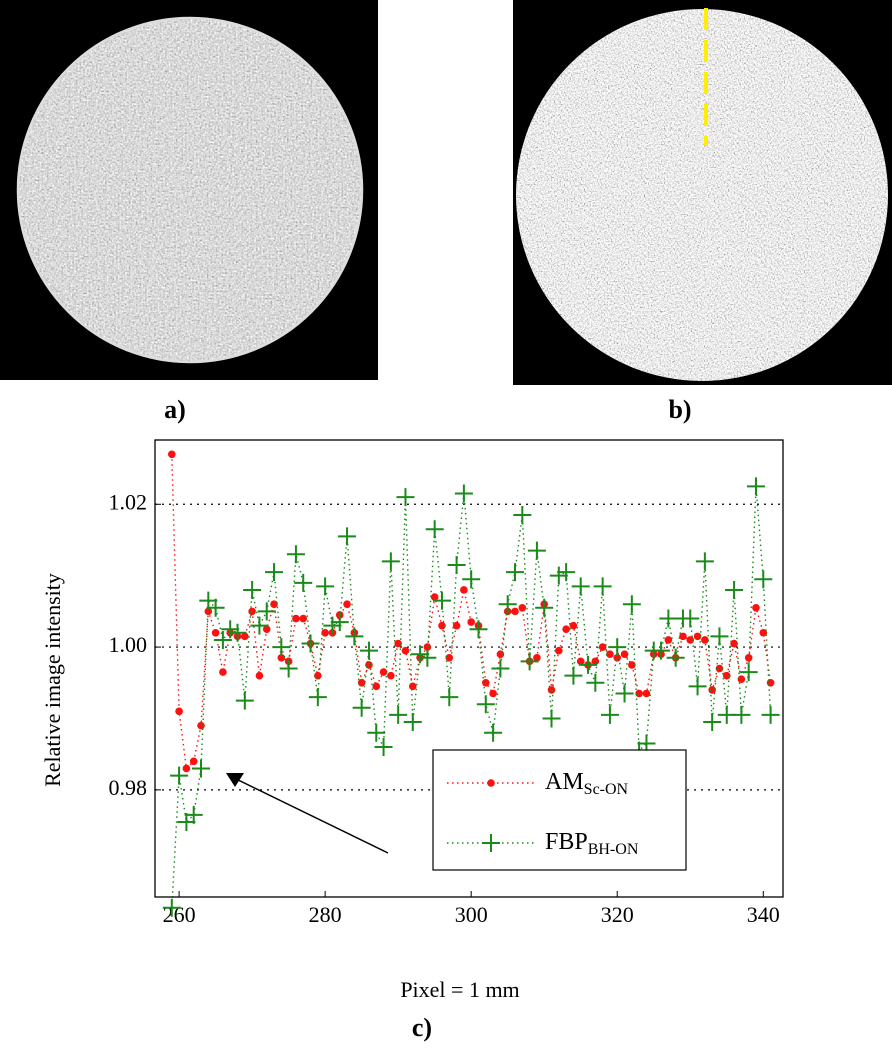 The width and height of the screenshot is (892, 1050). Describe the element at coordinates (471, 914) in the screenshot. I see `x-tick-label: 300` at that location.